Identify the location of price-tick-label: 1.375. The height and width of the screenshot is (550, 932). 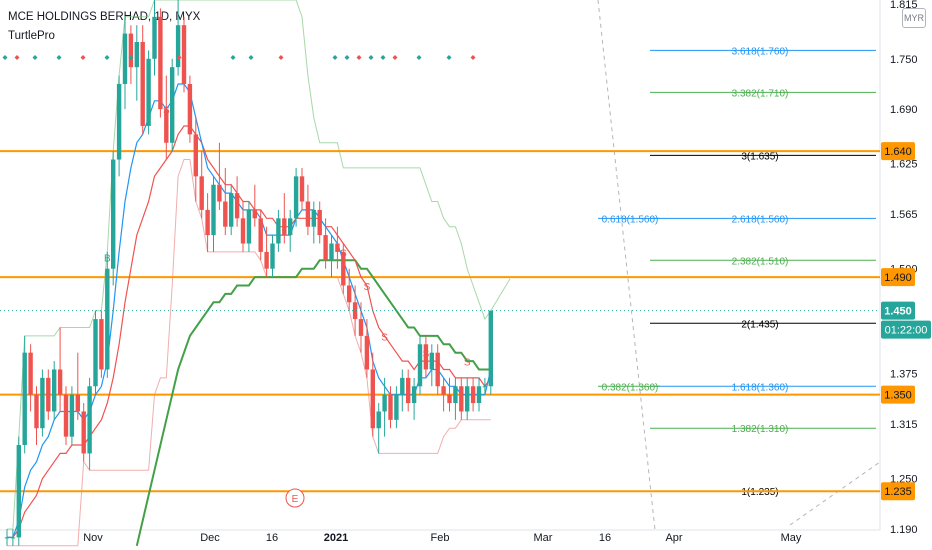
(904, 375).